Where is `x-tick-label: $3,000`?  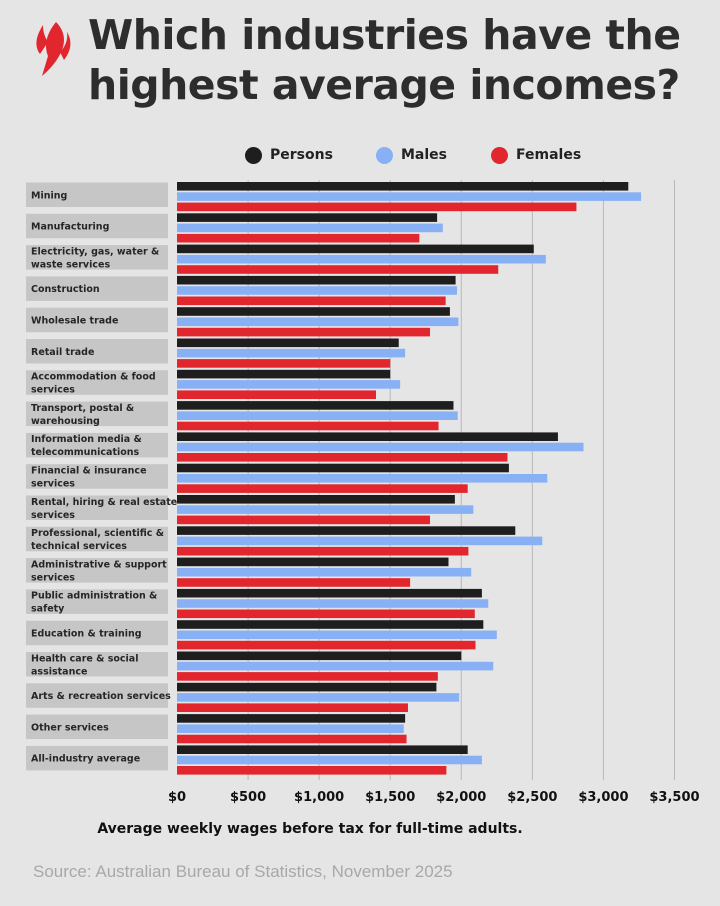
x-tick-label: $3,000 is located at coordinates (603, 797).